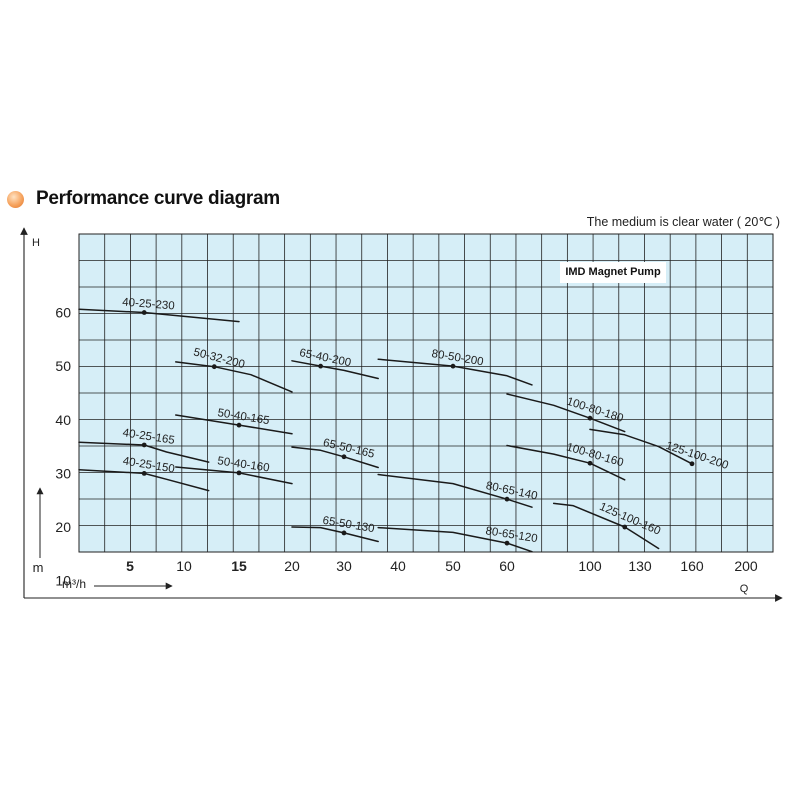 The image size is (800, 800). I want to click on x-axis-label: Q, so click(744, 589).